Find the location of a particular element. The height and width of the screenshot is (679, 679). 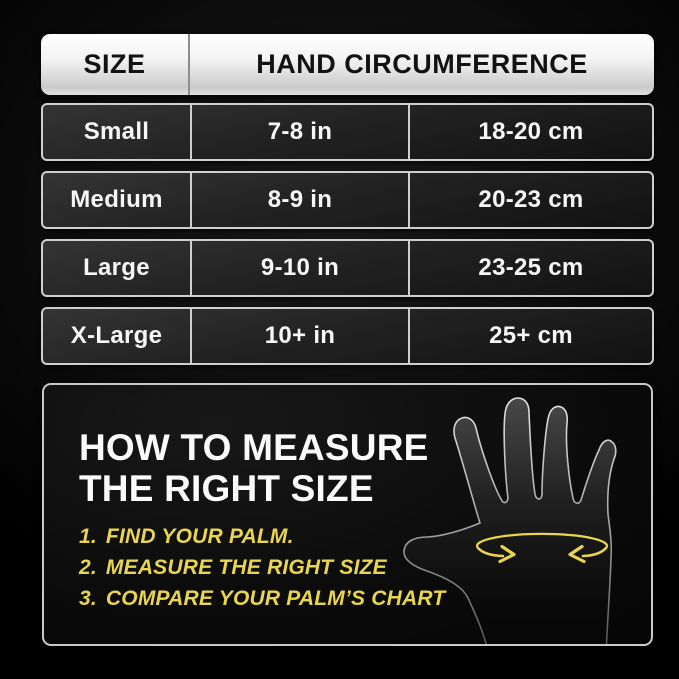

table-row-xlarge: X-Large 10+ in 25+ cm is located at coordinates (347, 336).